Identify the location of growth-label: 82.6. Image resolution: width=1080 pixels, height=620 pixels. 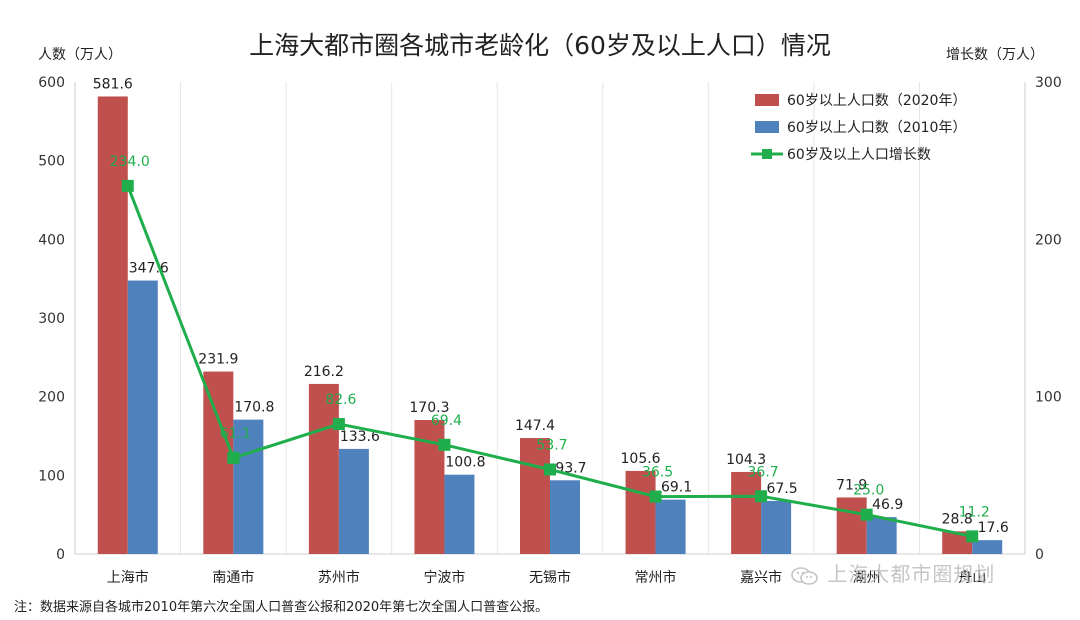
(340, 400).